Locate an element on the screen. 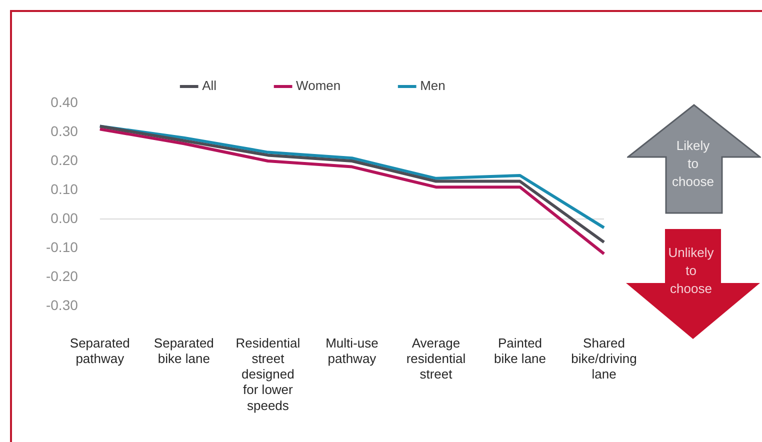 This screenshot has height=442, width=762. x-tick-label: Separated pathway is located at coordinates (100, 350).